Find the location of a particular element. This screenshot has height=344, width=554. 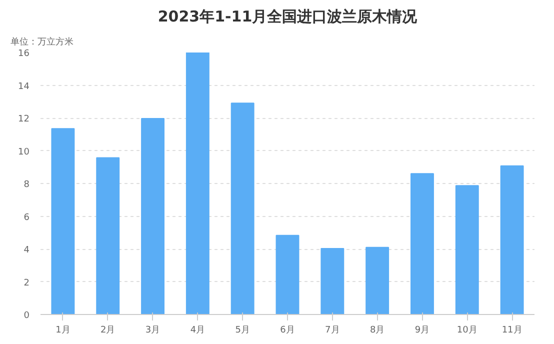

x-tick-label: 11月 is located at coordinates (512, 331).